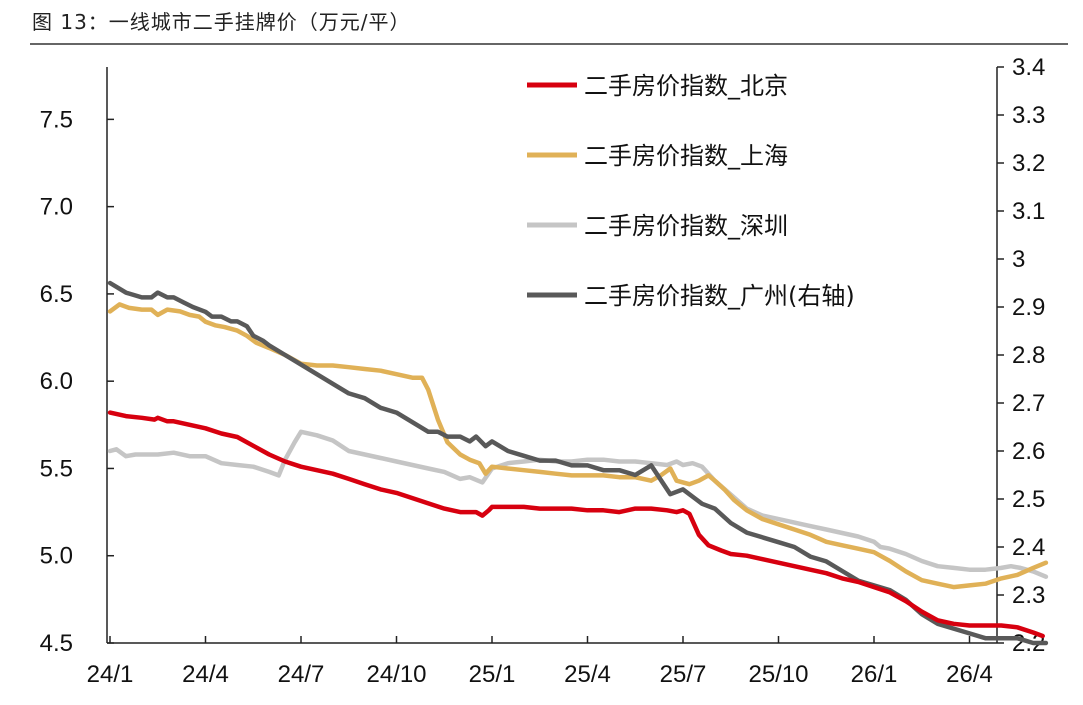  Describe the element at coordinates (686, 86) in the screenshot. I see `legend-label: 二手房价指数_北京` at that location.